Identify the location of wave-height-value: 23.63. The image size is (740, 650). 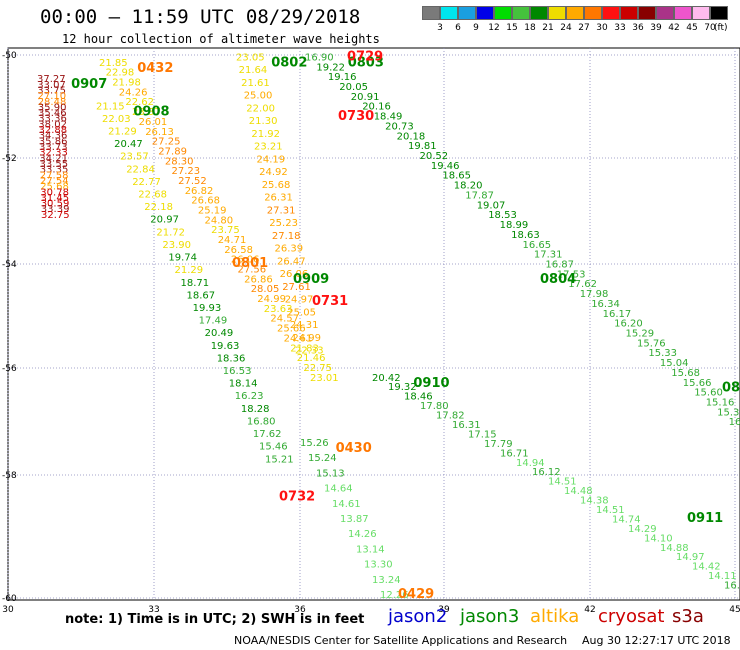
(278, 309).